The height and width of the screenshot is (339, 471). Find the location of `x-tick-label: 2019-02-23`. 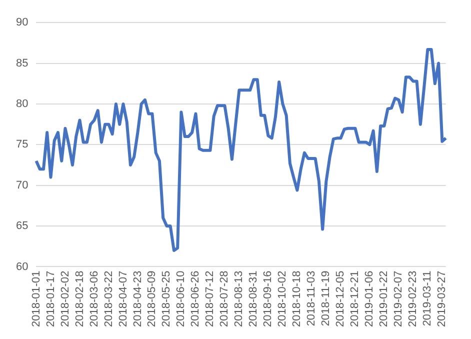

x-tick-label: 2019-02-23 is located at coordinates (413, 299).